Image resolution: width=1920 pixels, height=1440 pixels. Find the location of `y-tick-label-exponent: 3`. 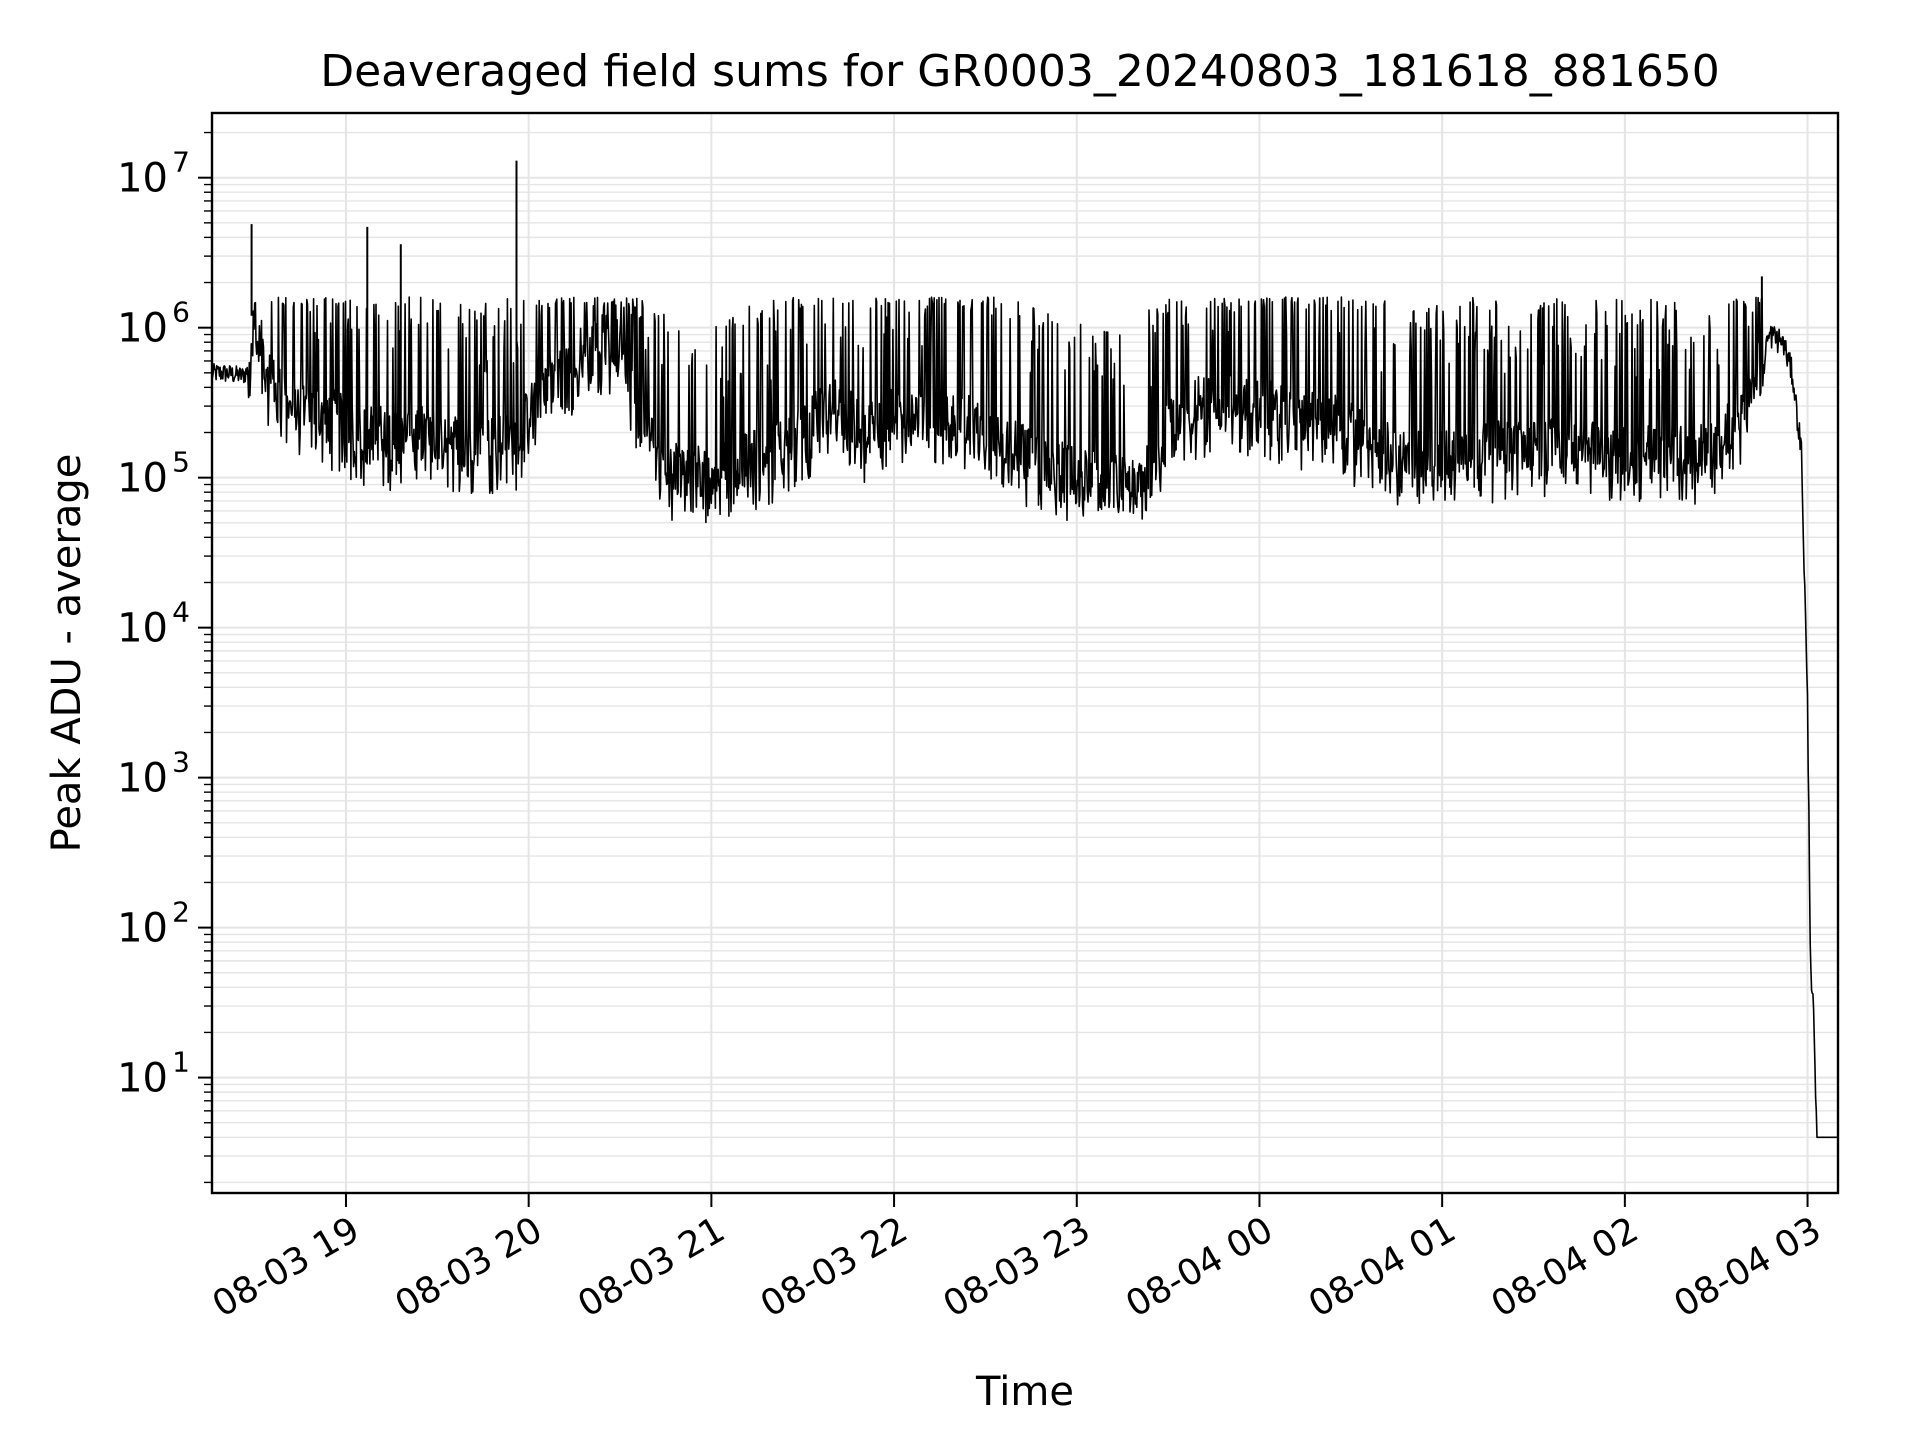

y-tick-label-exponent: 3 is located at coordinates (181, 762).